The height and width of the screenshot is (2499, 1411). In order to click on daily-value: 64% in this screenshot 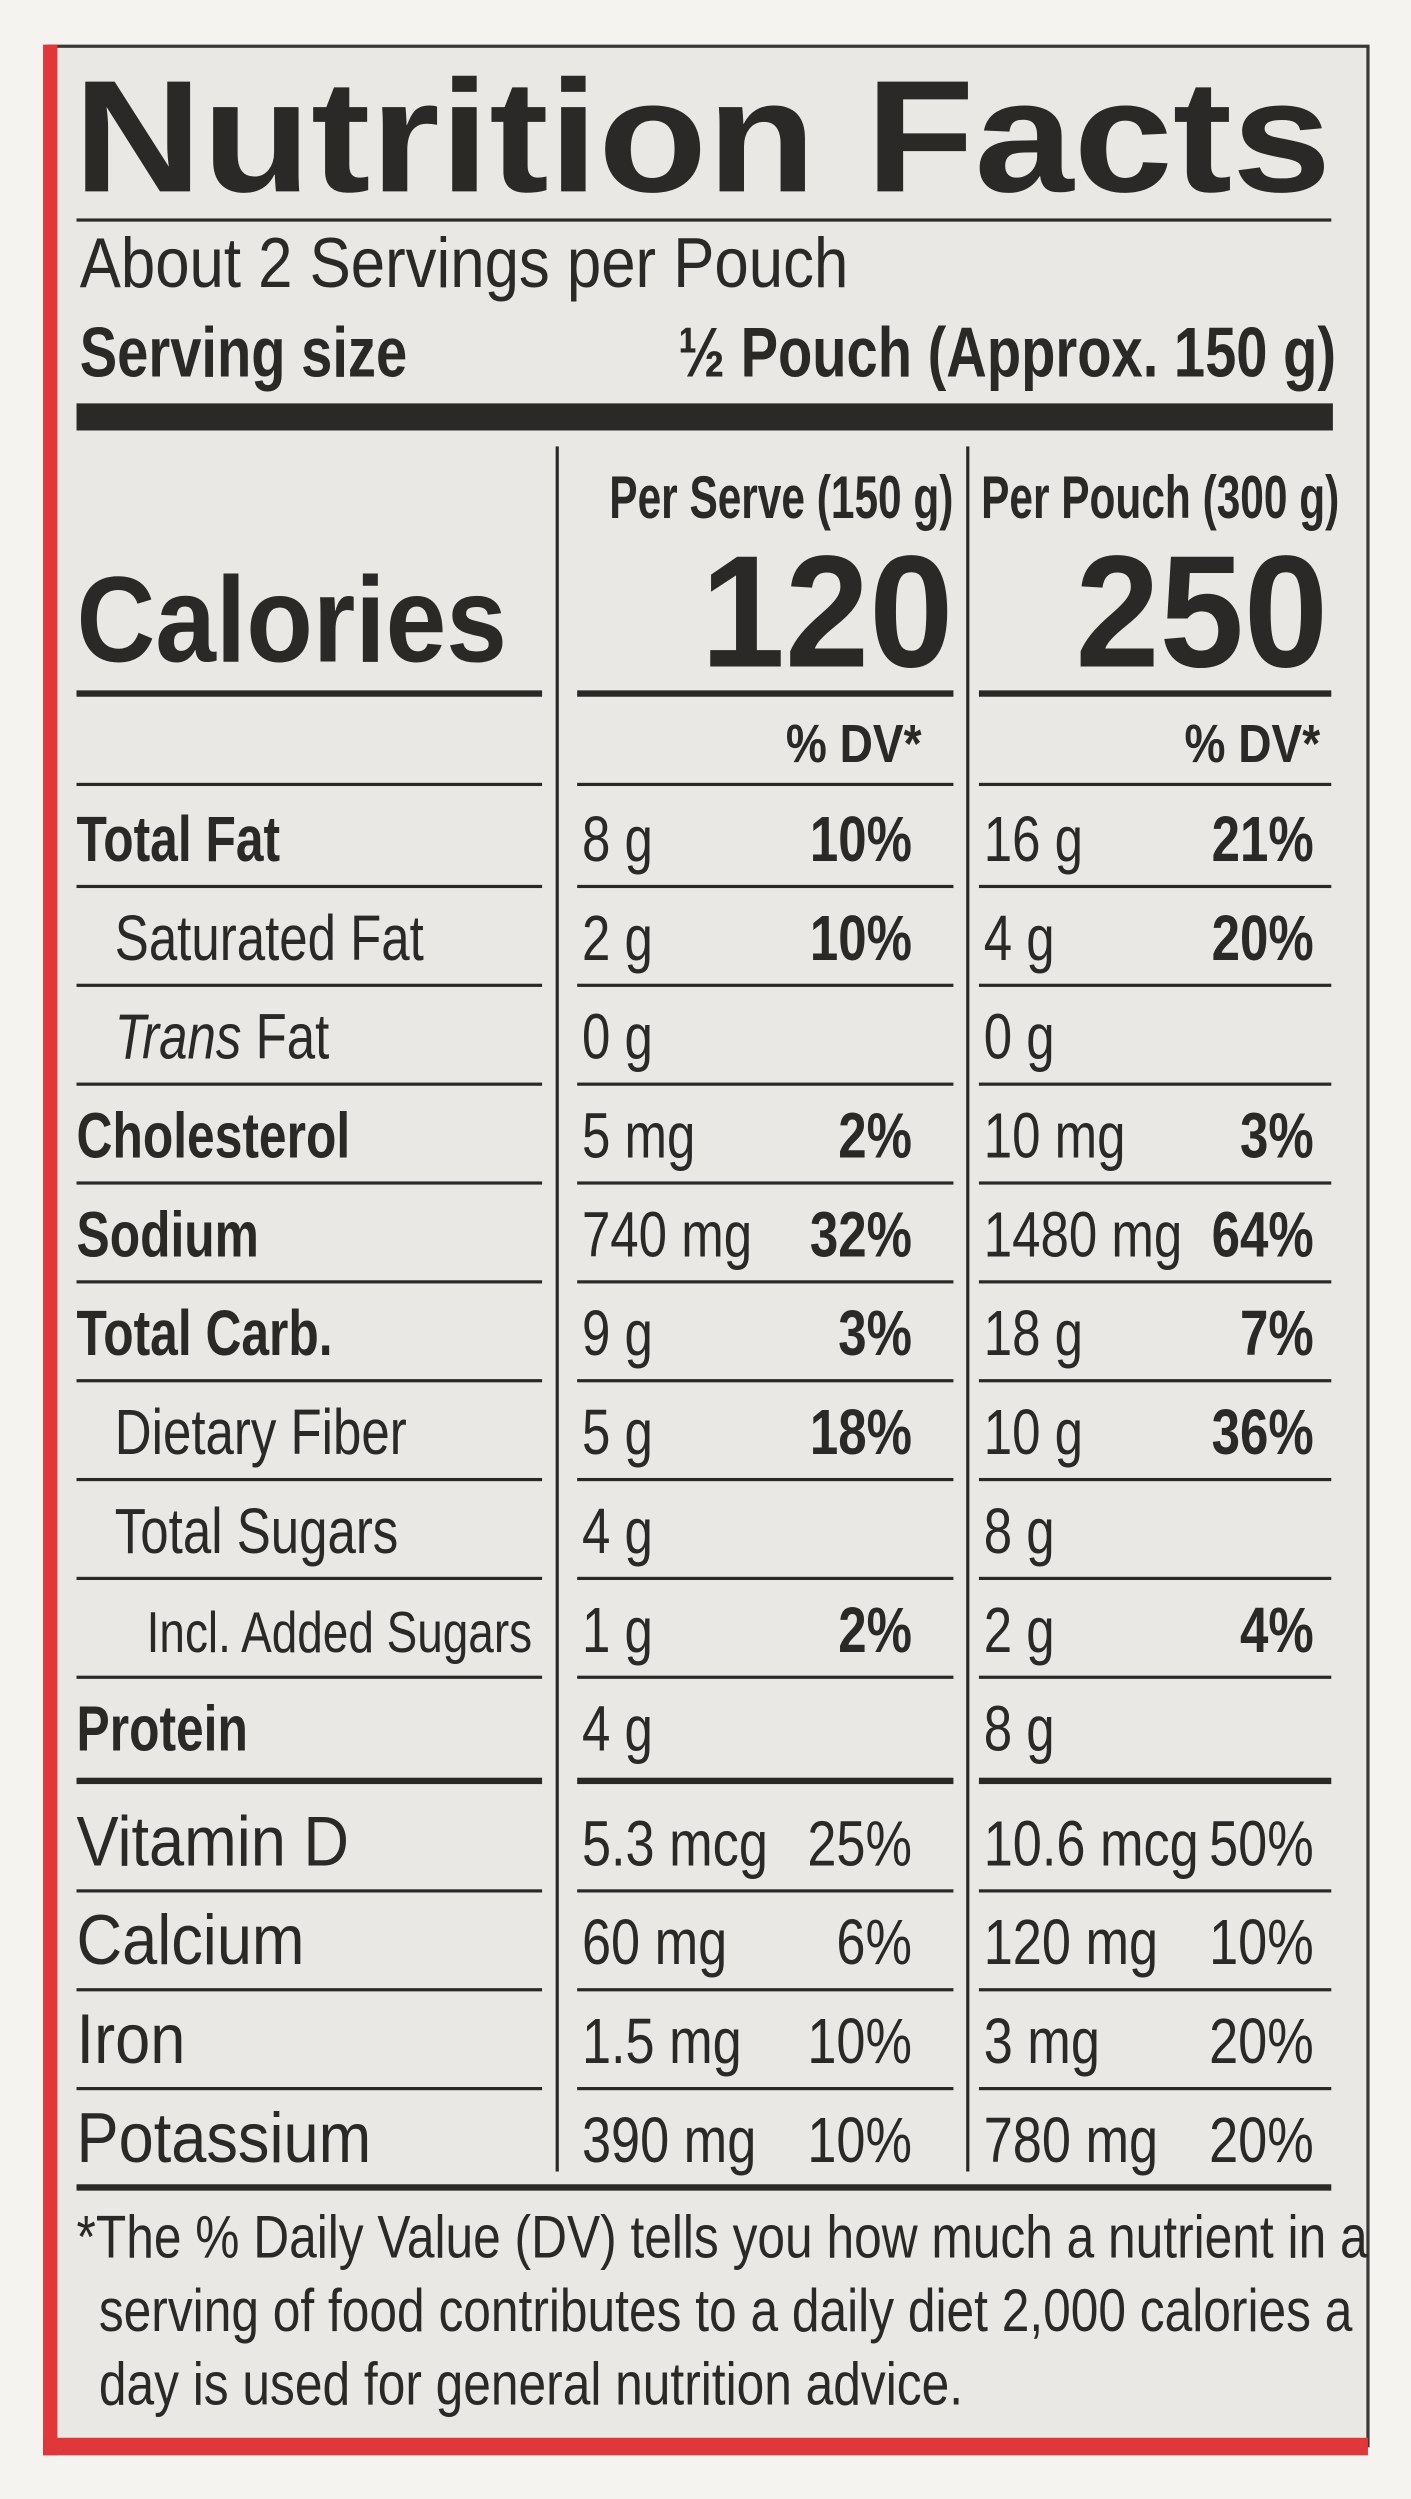, I will do `click(1263, 1235)`.